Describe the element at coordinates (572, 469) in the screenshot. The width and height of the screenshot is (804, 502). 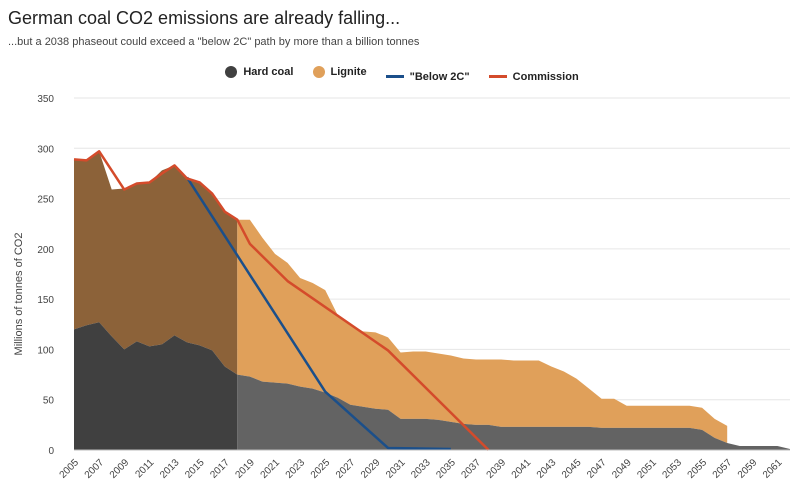
I see `x-tick-label: 2045` at that location.